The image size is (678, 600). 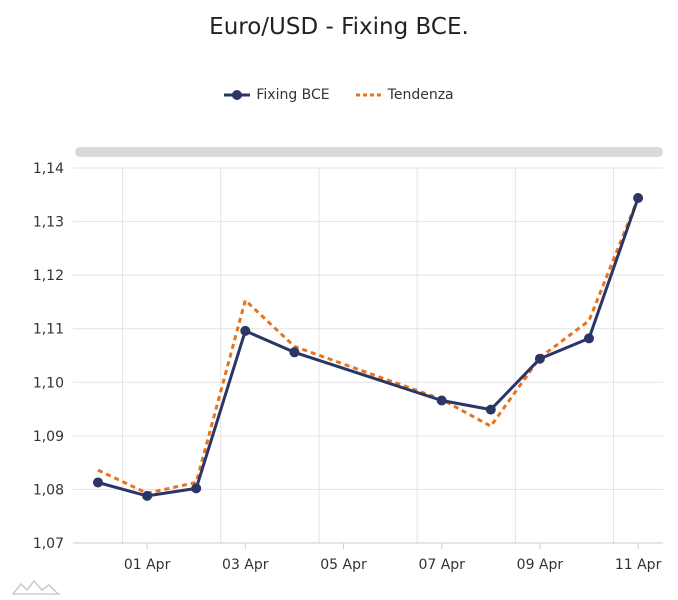 I want to click on y-tick-label: 1,12, so click(x=48, y=276).